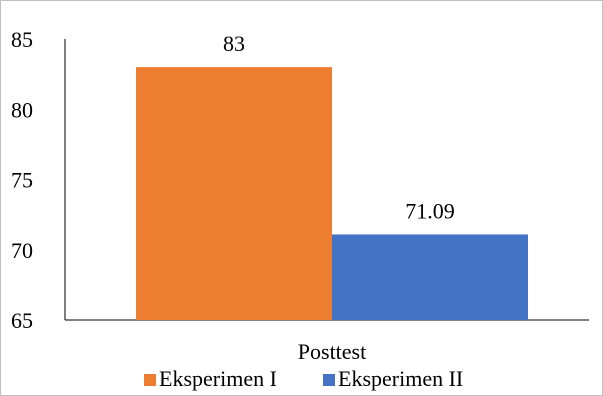  Describe the element at coordinates (22, 250) in the screenshot. I see `y-tick-label: 70` at that location.